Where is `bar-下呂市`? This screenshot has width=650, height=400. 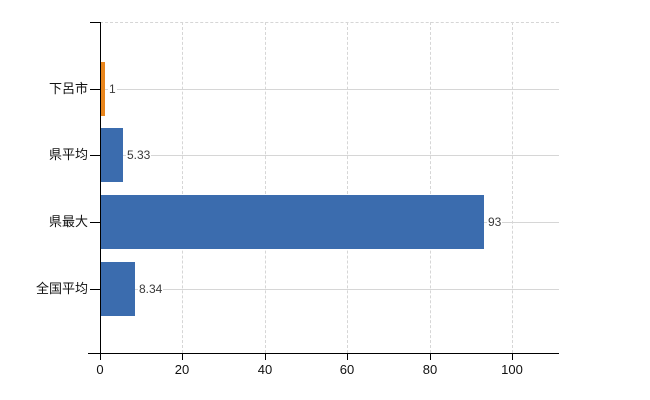 bar-下呂市 is located at coordinates (103, 89).